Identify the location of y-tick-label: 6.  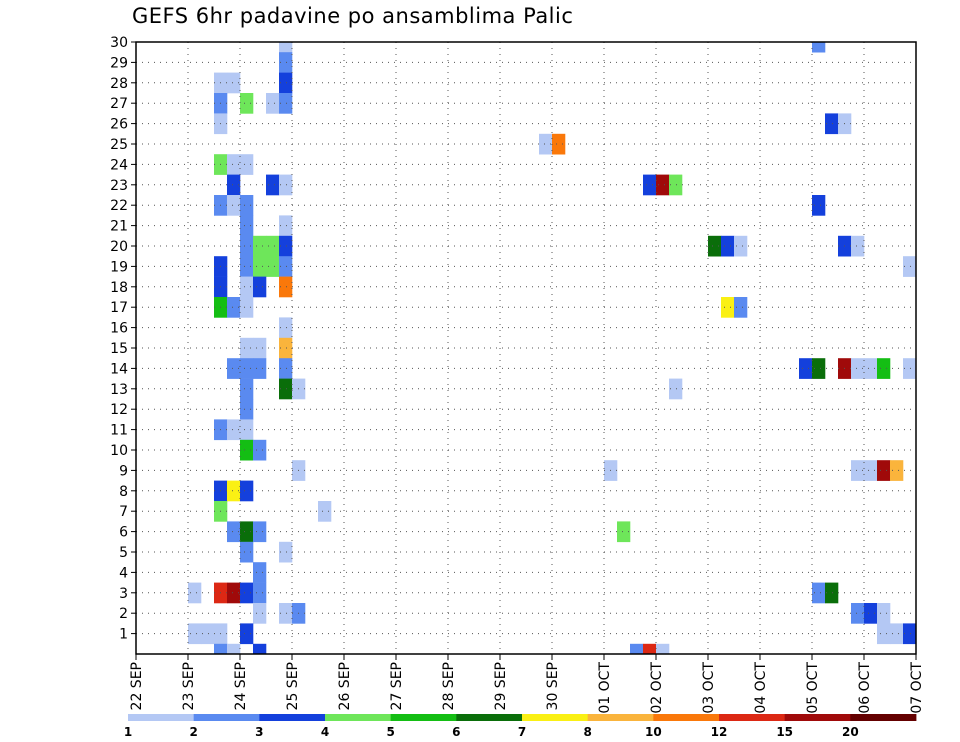
(123, 533).